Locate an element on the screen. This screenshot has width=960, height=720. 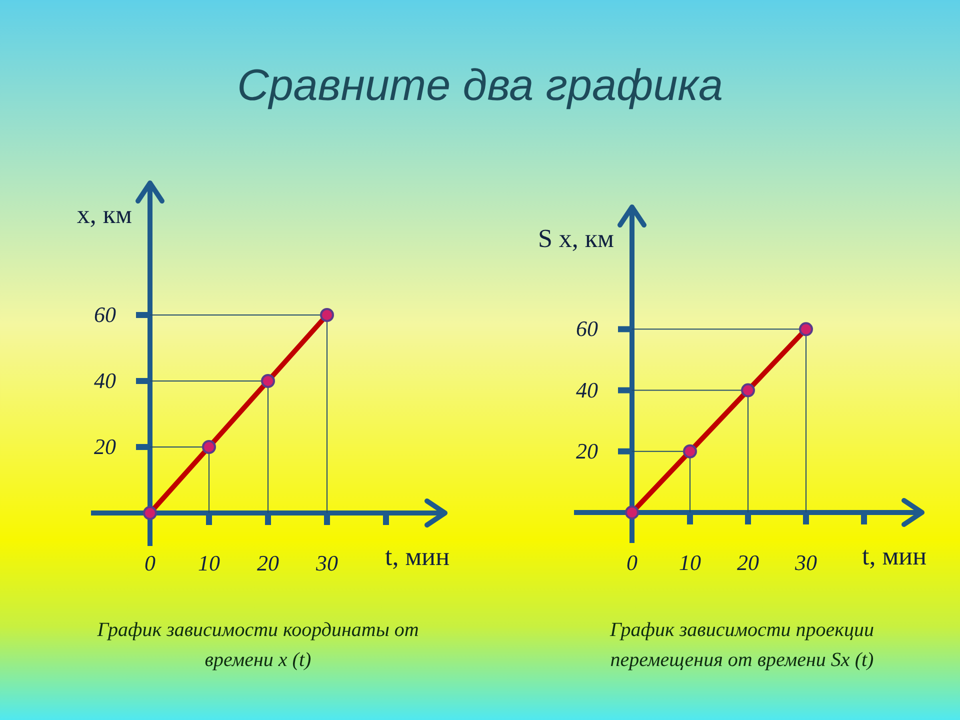
text: График зависимости координаты от времени x (t) is located at coordinates (257, 645).